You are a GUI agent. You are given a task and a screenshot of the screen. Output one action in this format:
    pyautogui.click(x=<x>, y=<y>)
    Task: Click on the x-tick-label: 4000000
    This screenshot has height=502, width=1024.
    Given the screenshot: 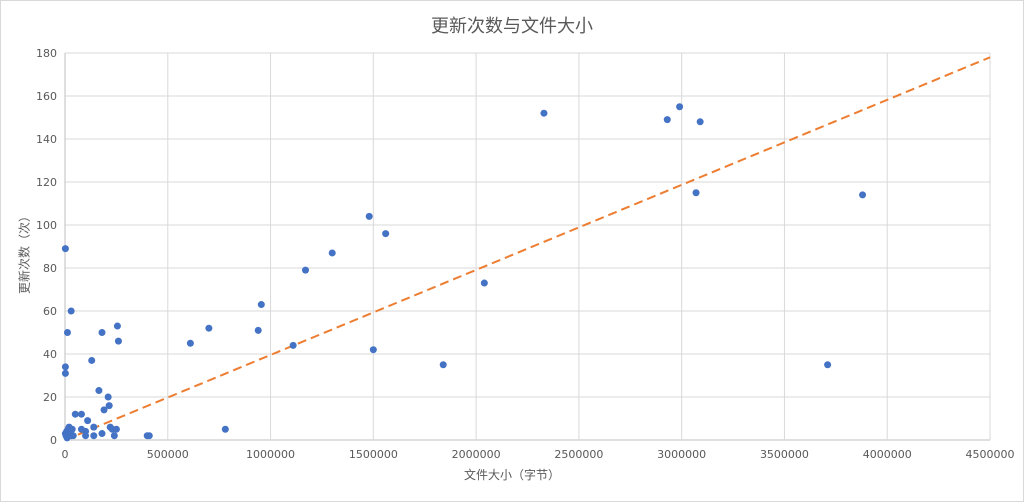 What is the action you would take?
    pyautogui.click(x=887, y=454)
    